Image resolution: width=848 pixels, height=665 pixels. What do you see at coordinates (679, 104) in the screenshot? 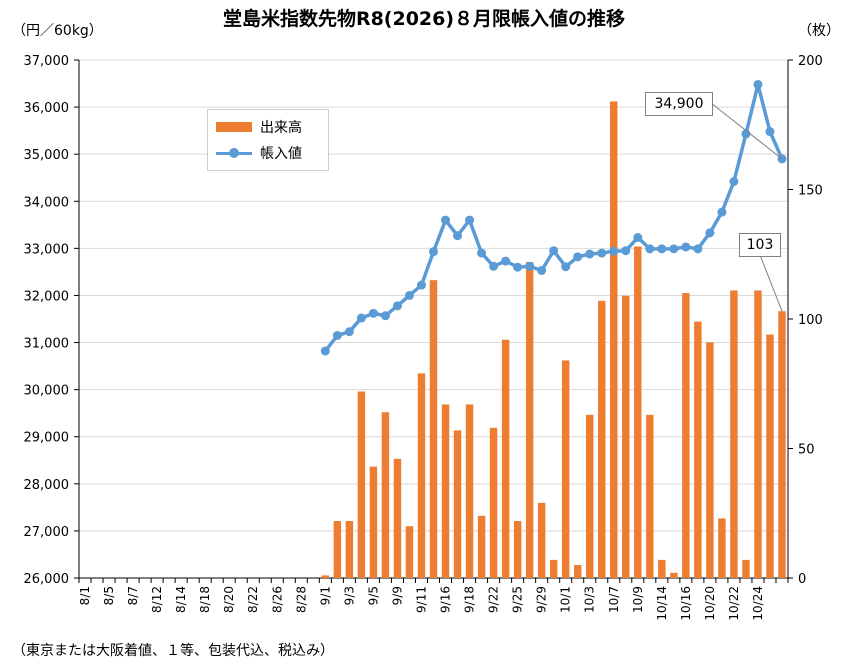
I see `price-callout: 34,900` at bounding box center [679, 104].